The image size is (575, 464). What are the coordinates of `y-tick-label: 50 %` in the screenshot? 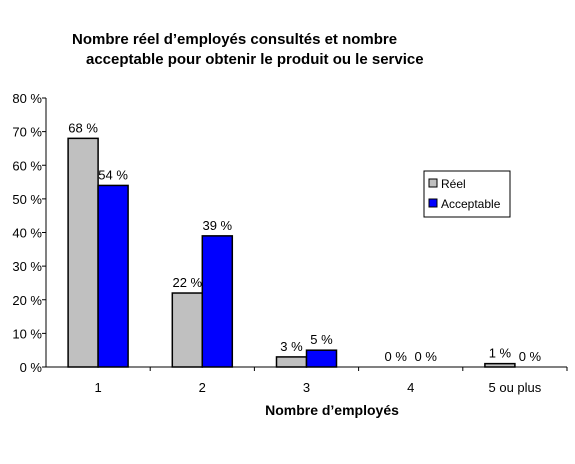 It's located at (27, 199).